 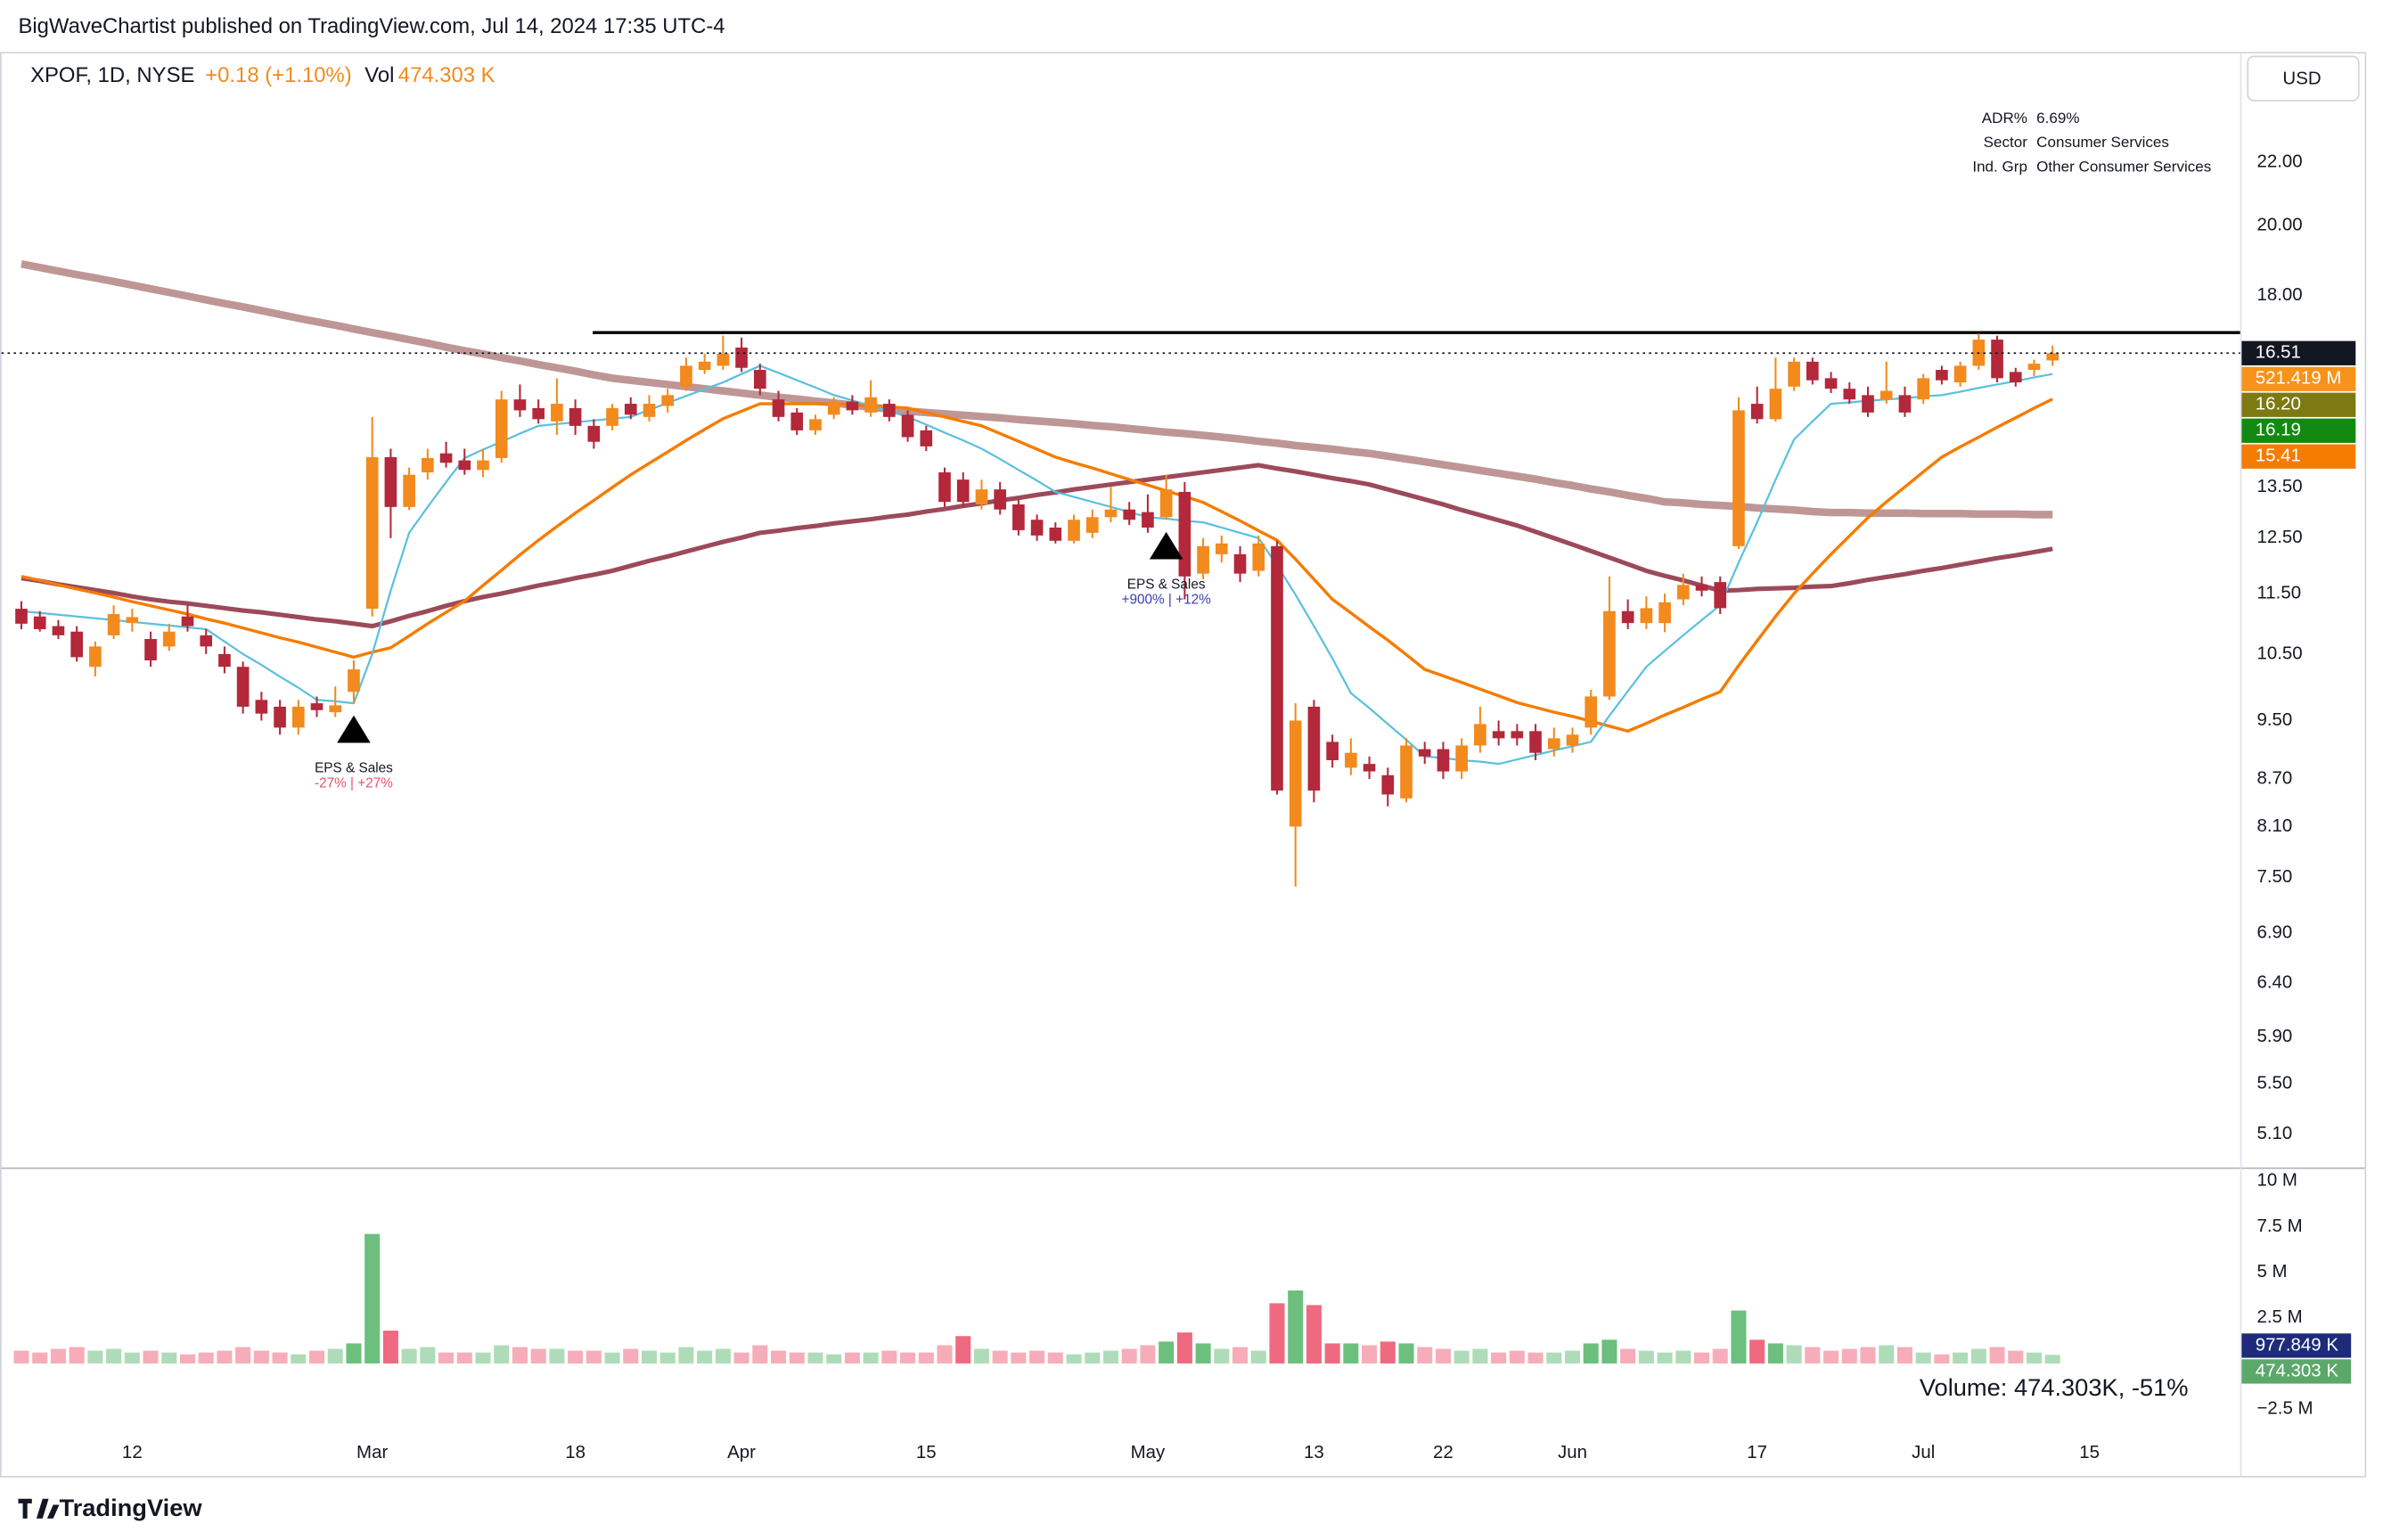 What do you see at coordinates (1166, 585) in the screenshot?
I see `earnings-title: EPS & Sales` at bounding box center [1166, 585].